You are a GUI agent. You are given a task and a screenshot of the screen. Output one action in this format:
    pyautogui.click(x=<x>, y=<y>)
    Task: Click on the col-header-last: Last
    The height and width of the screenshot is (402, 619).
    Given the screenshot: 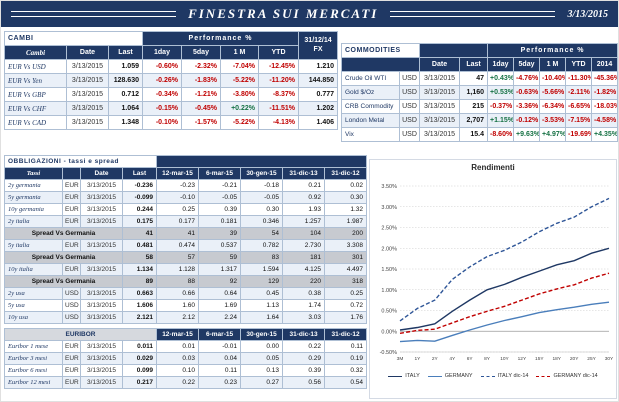 What is the action you would take?
    pyautogui.click(x=125, y=52)
    